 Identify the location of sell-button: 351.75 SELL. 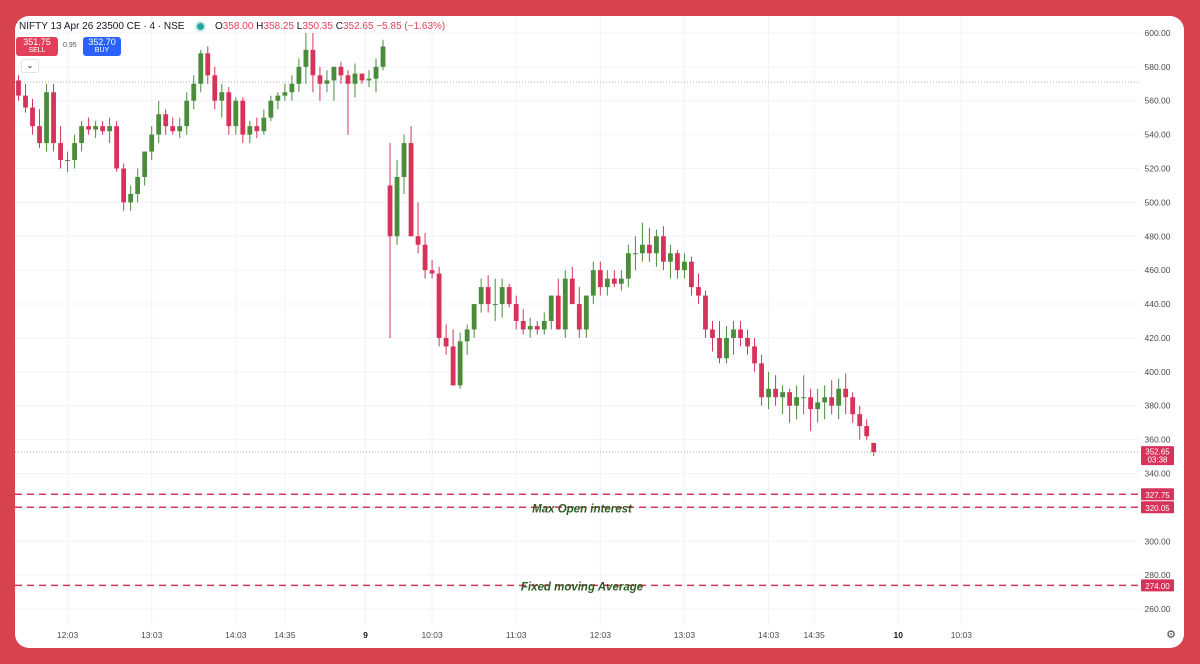
(37, 46).